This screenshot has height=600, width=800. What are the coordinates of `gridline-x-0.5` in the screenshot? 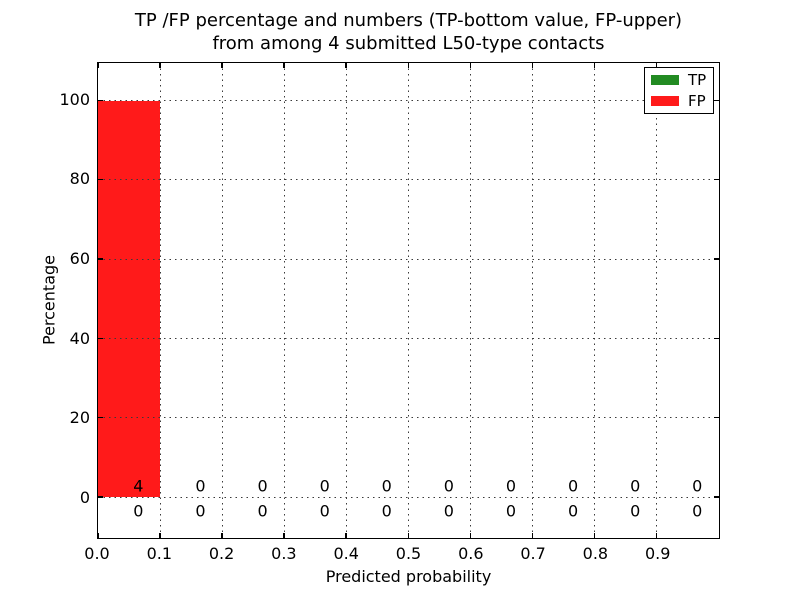 It's located at (408, 300).